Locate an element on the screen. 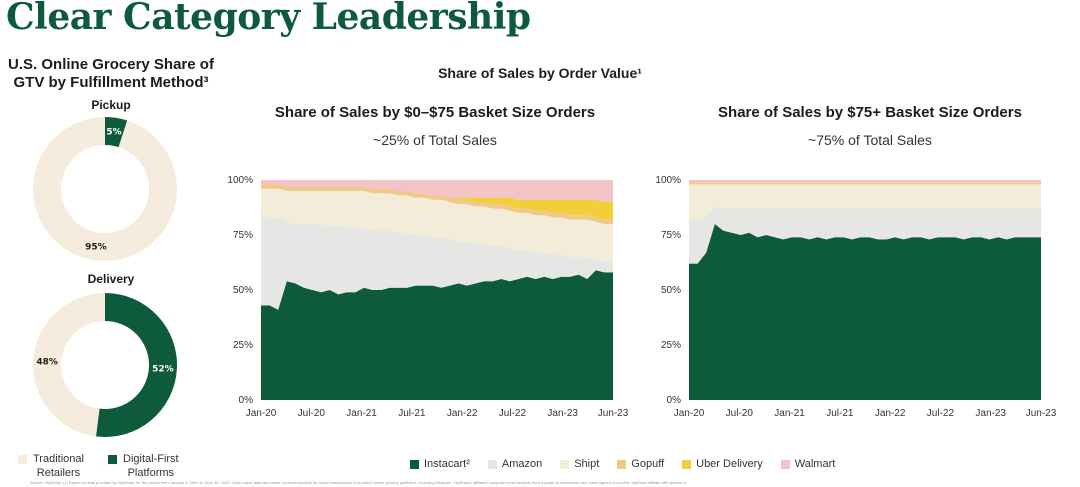  large-basket-chart-note: ~75% of Total Sales is located at coordinates (870, 140).